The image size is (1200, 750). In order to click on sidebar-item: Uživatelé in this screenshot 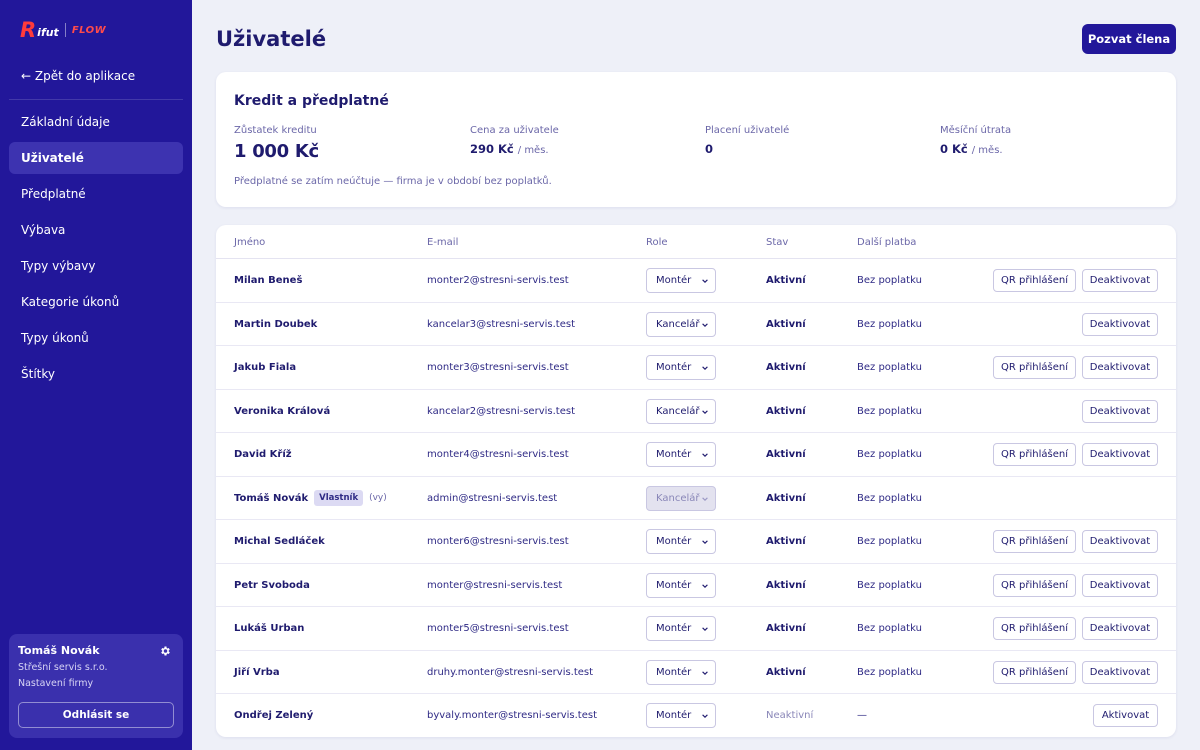, I will do `click(96, 158)`.